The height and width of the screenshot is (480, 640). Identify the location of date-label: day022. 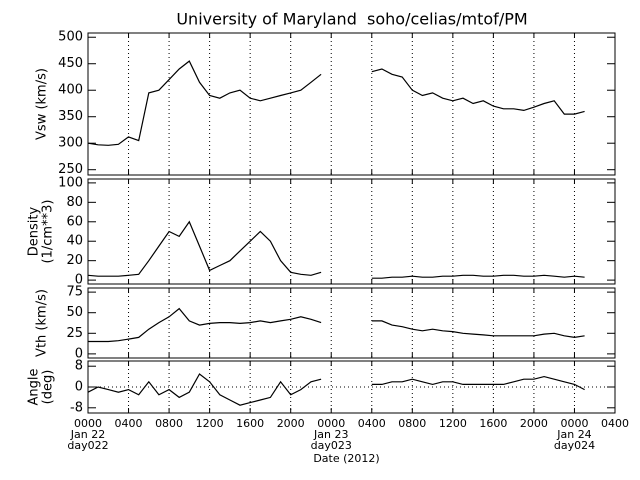
(87, 445).